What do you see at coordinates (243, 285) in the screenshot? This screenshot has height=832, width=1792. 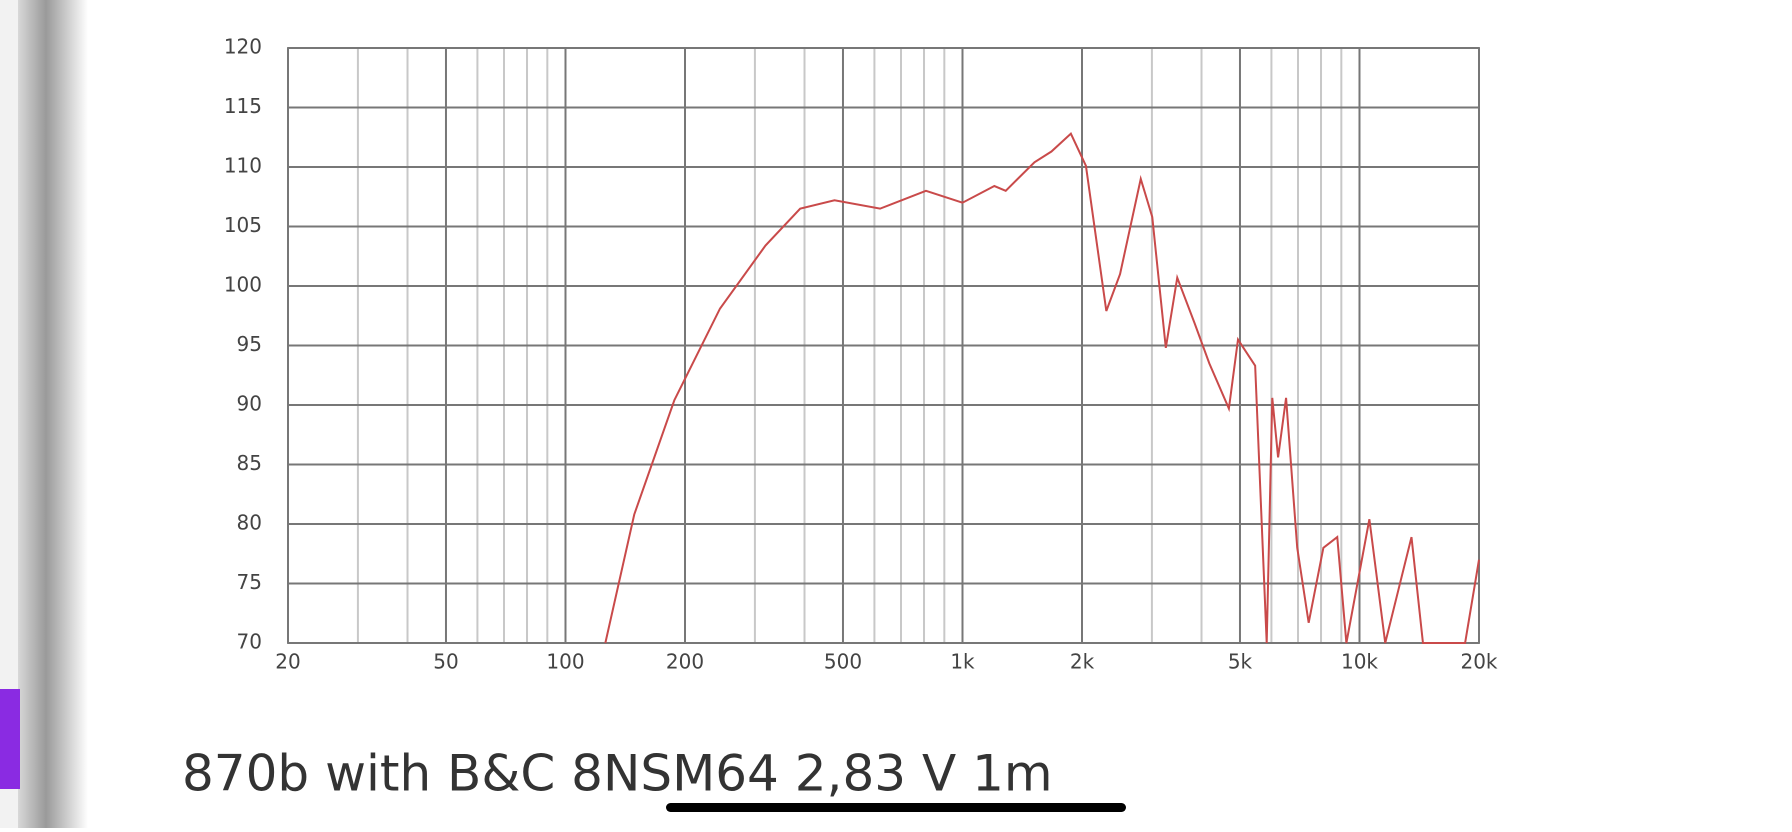 I see `y-tick-label: 100` at bounding box center [243, 285].